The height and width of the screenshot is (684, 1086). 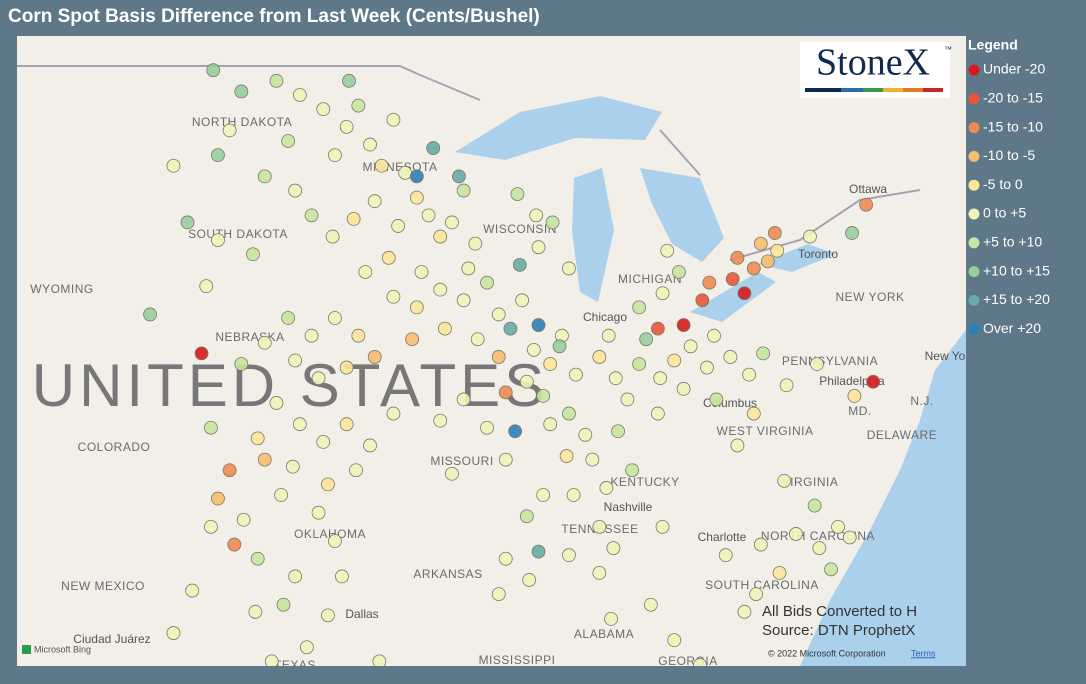 I want to click on region-label: PENNSYLVANIA, so click(x=830, y=361).